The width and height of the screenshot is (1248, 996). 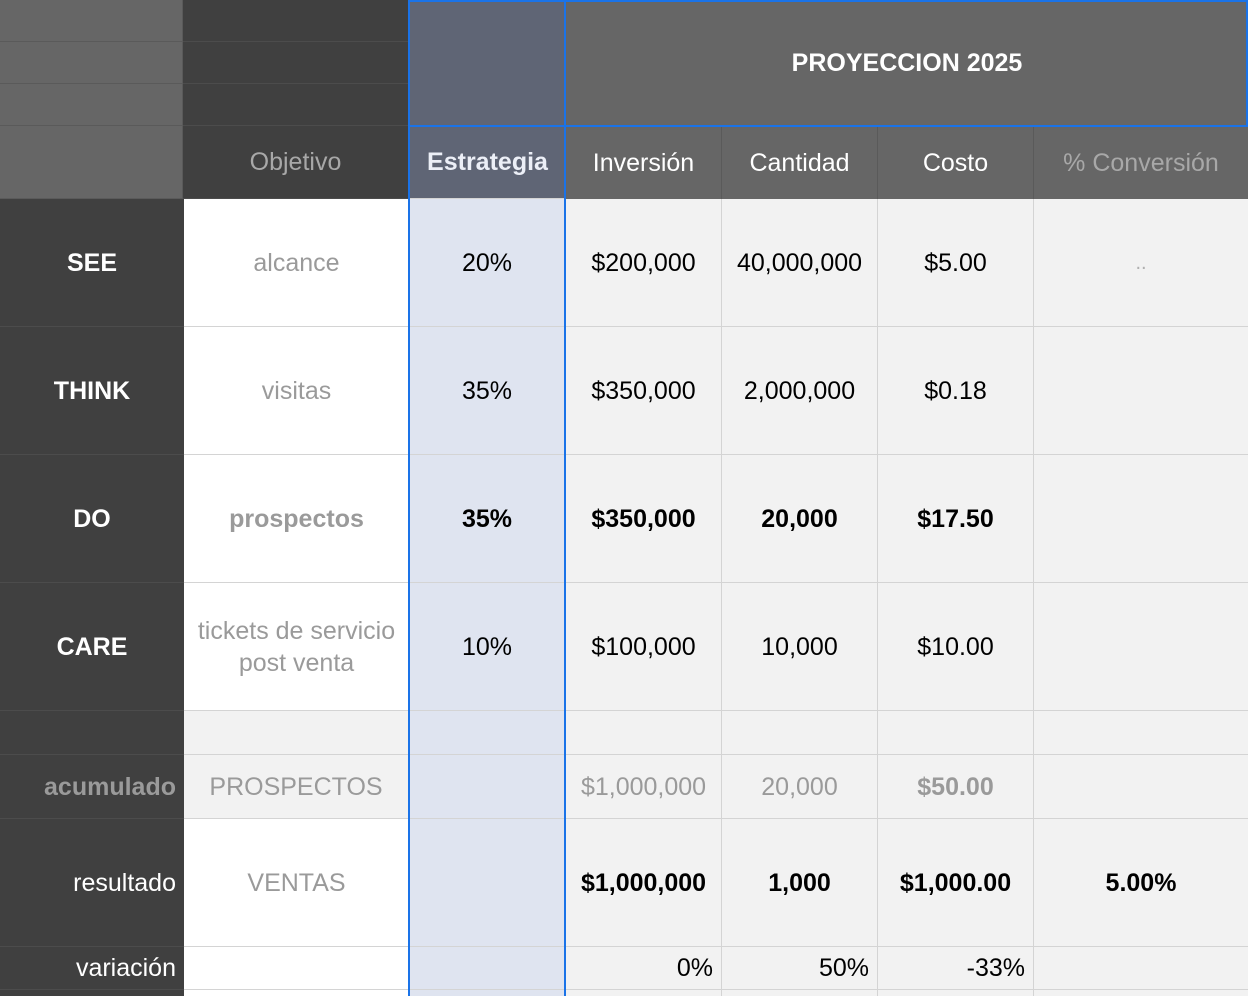 I want to click on inversion-cell: 0%, so click(x=644, y=968).